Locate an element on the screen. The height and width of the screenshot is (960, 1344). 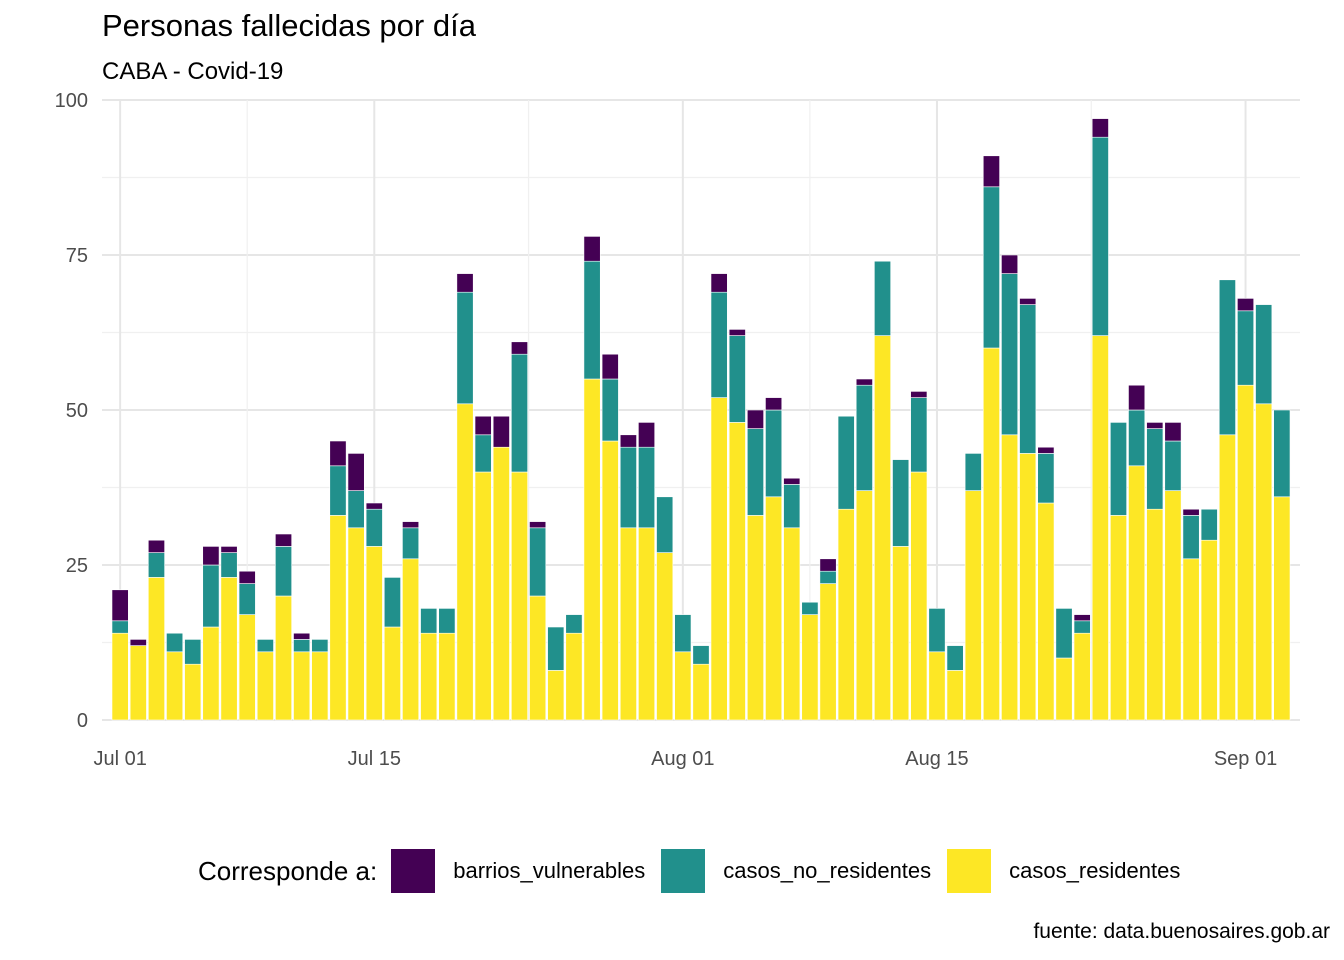
x-tick-label: Jul 01 is located at coordinates (119, 759).